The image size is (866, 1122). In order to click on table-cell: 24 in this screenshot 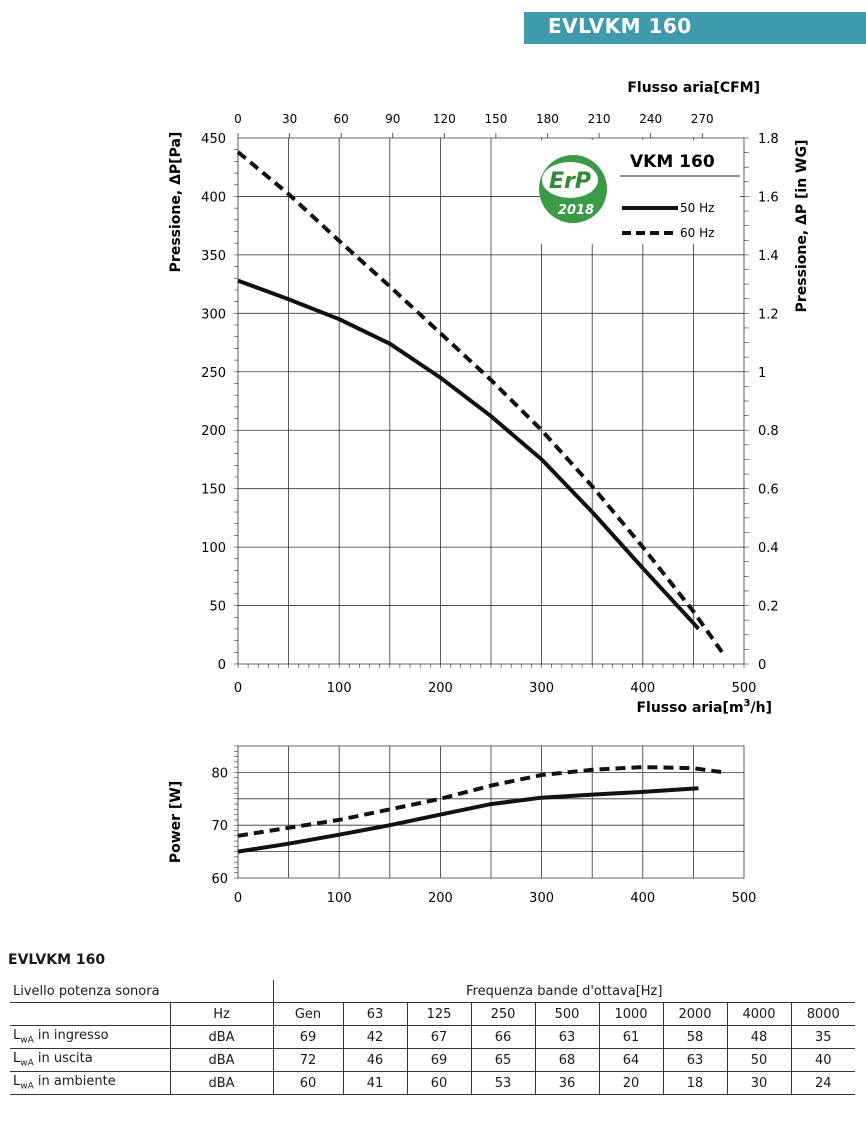, I will do `click(822, 1083)`.